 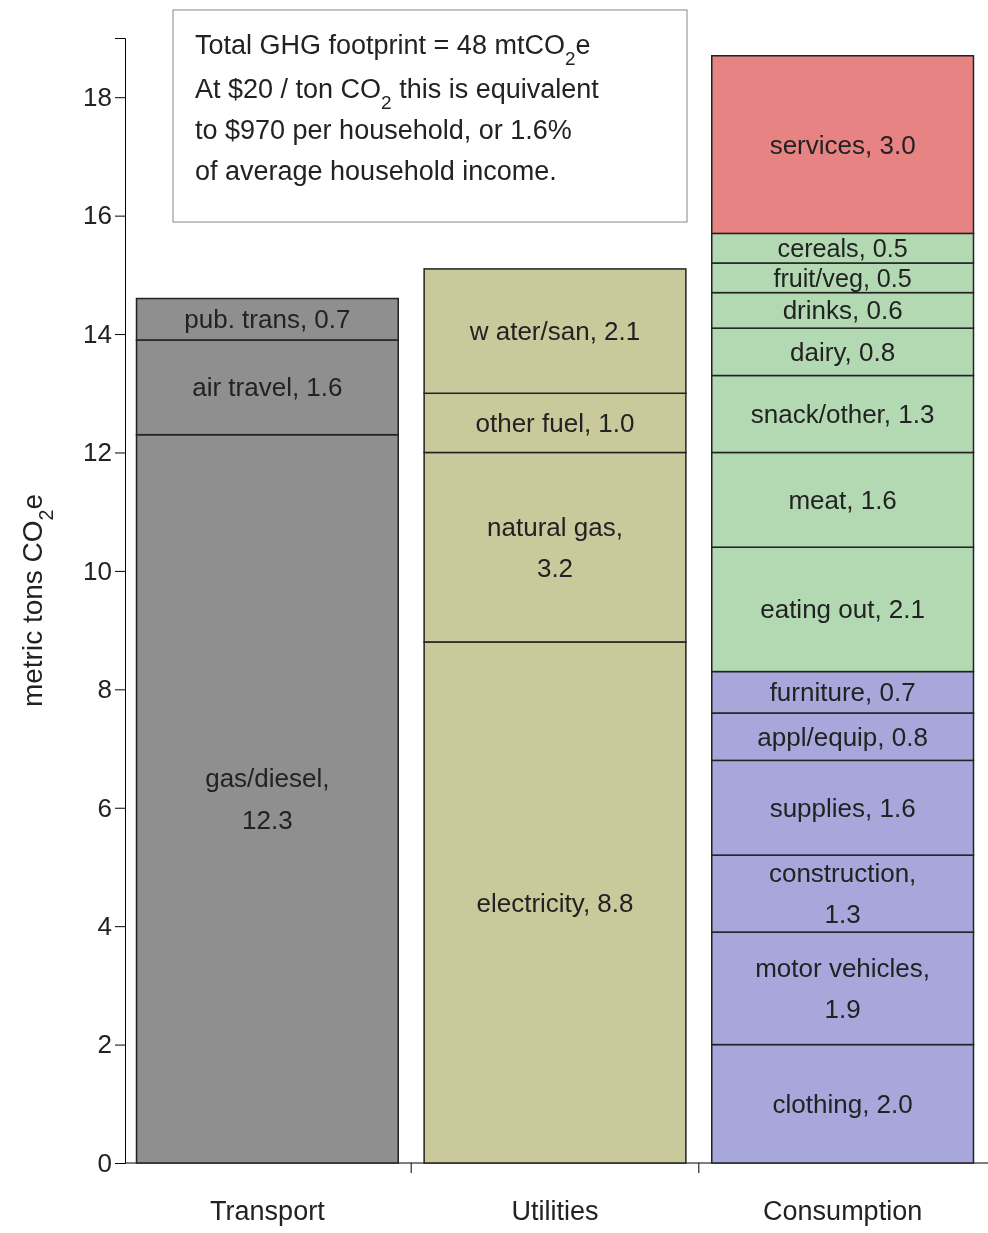 What do you see at coordinates (104, 1162) in the screenshot?
I see `y-tick-label: 0` at bounding box center [104, 1162].